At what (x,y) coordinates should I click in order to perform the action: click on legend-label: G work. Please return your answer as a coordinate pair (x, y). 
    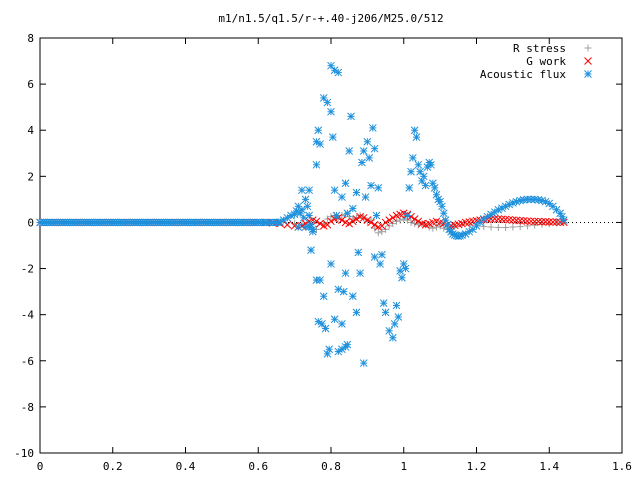
    Looking at the image, I should click on (546, 61).